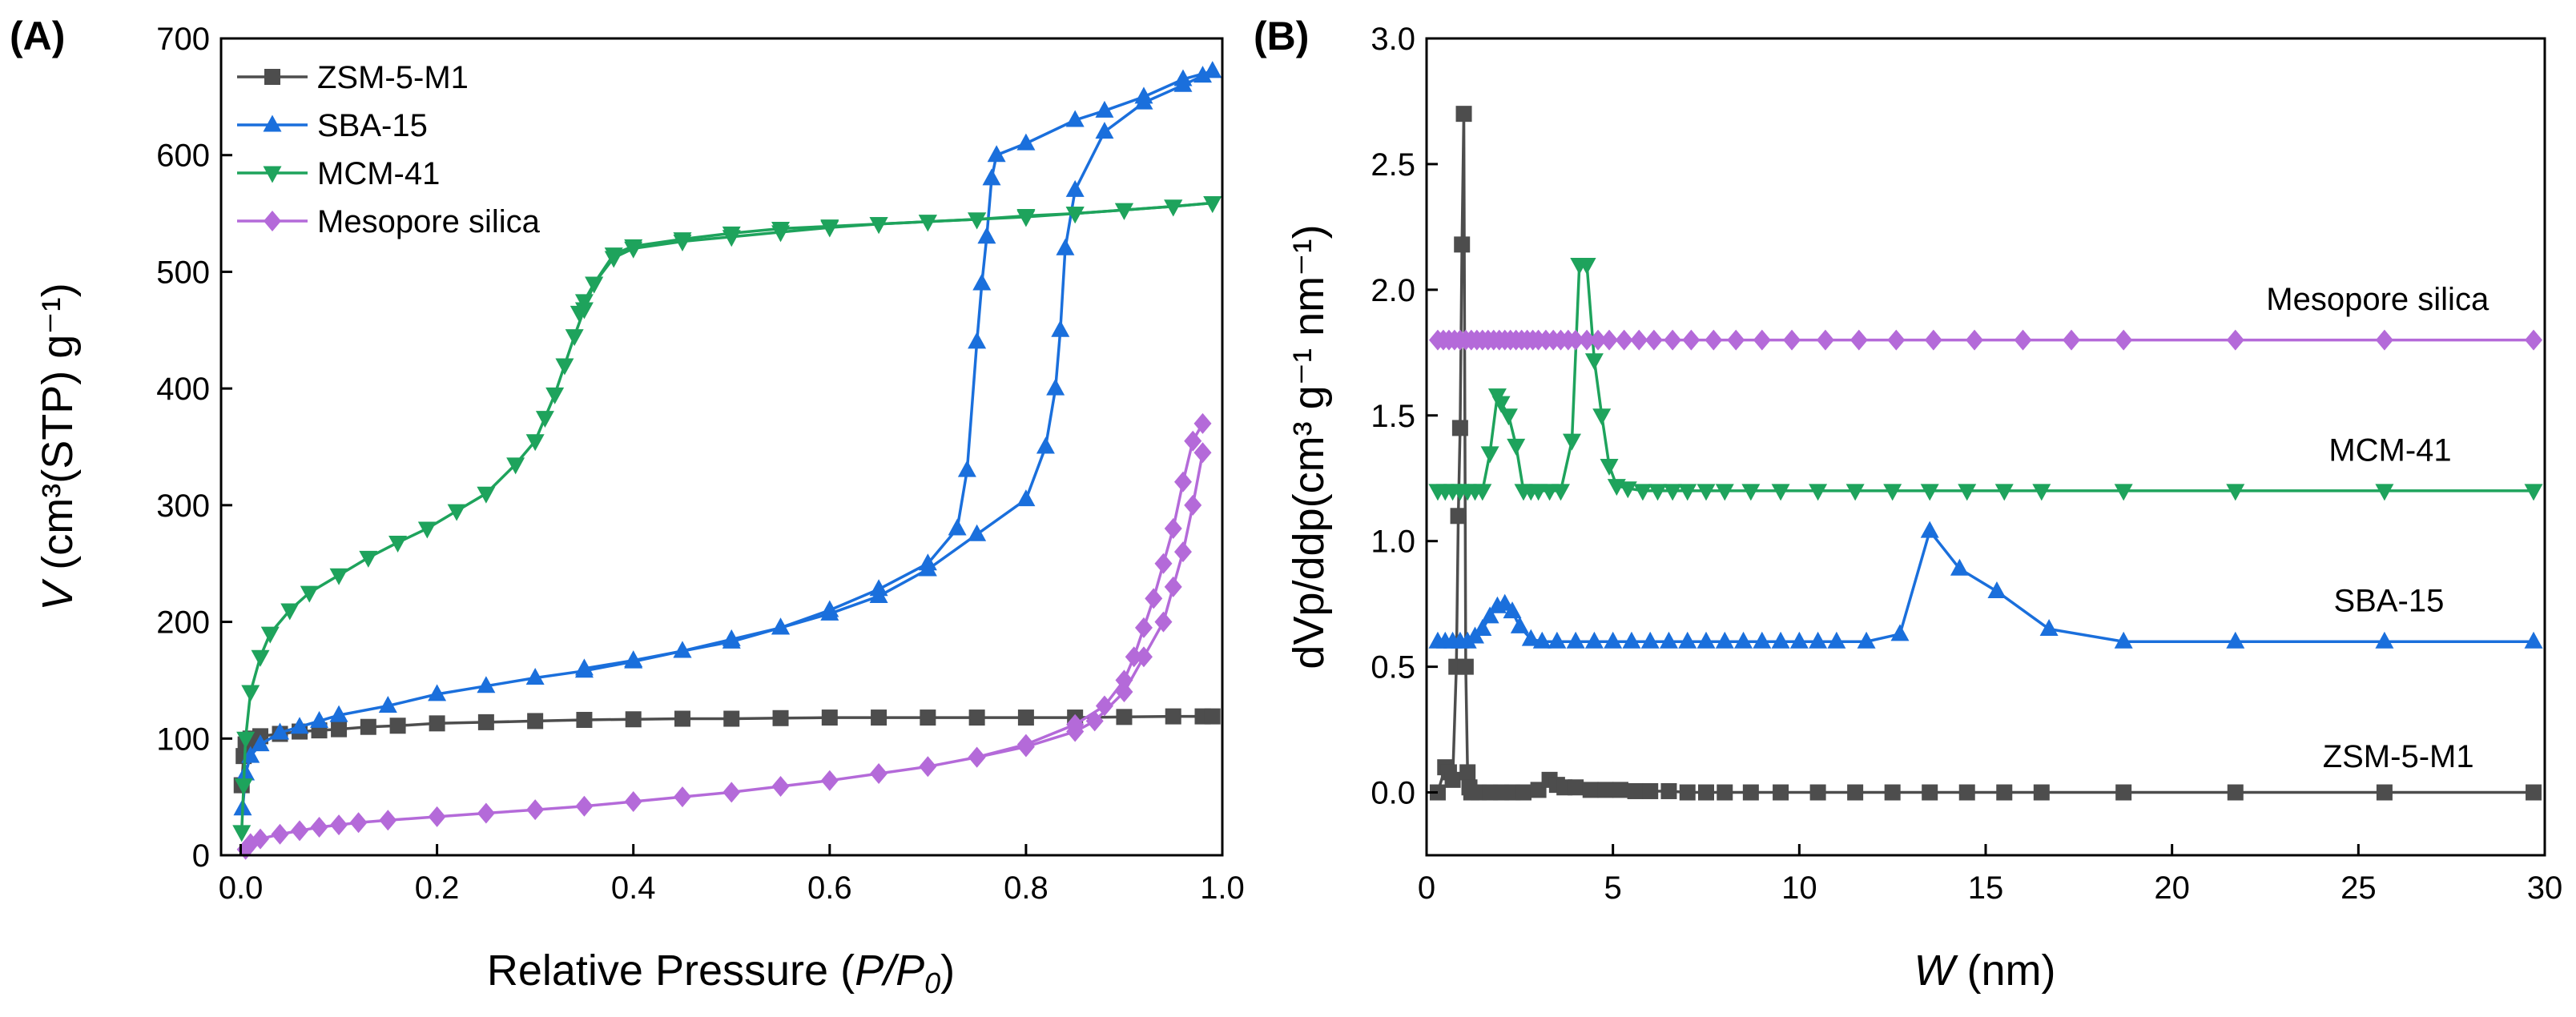 The image size is (2576, 1017). Describe the element at coordinates (183, 739) in the screenshot. I see `y-tick-label: 100` at that location.